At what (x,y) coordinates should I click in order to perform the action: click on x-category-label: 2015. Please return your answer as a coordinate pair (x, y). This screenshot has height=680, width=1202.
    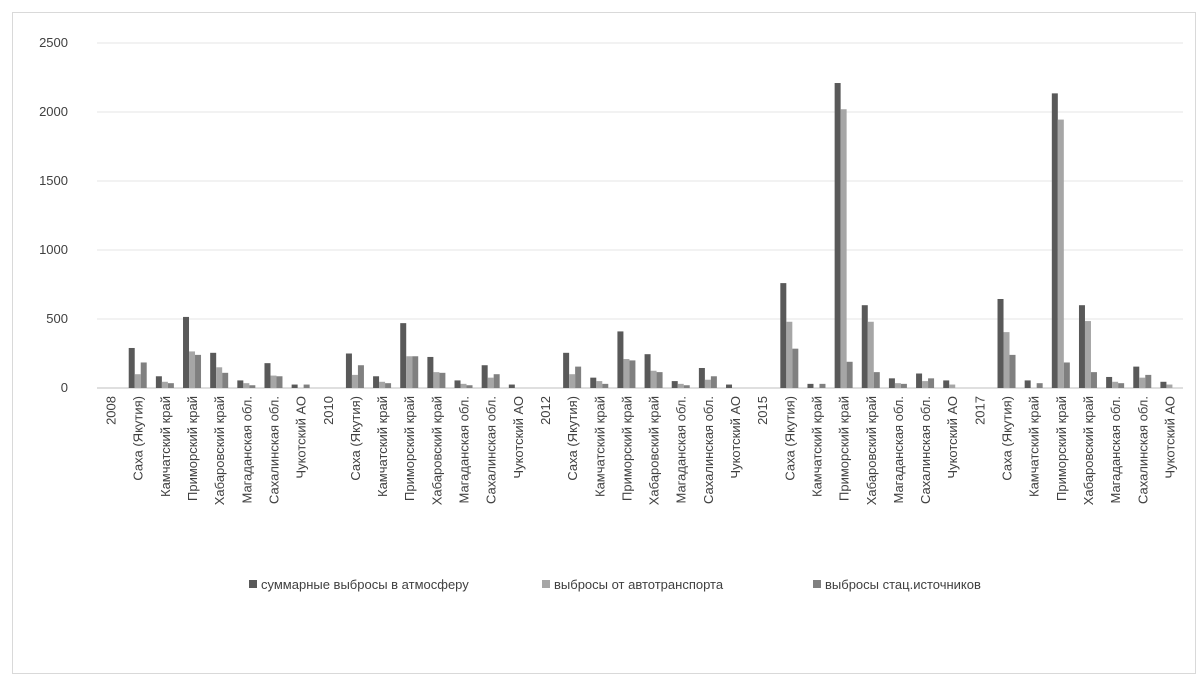
    Looking at the image, I should click on (762, 410).